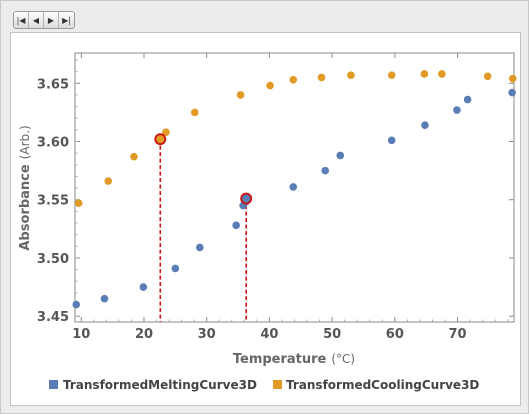  I want to click on first-frame-button: |◀, so click(21, 20).